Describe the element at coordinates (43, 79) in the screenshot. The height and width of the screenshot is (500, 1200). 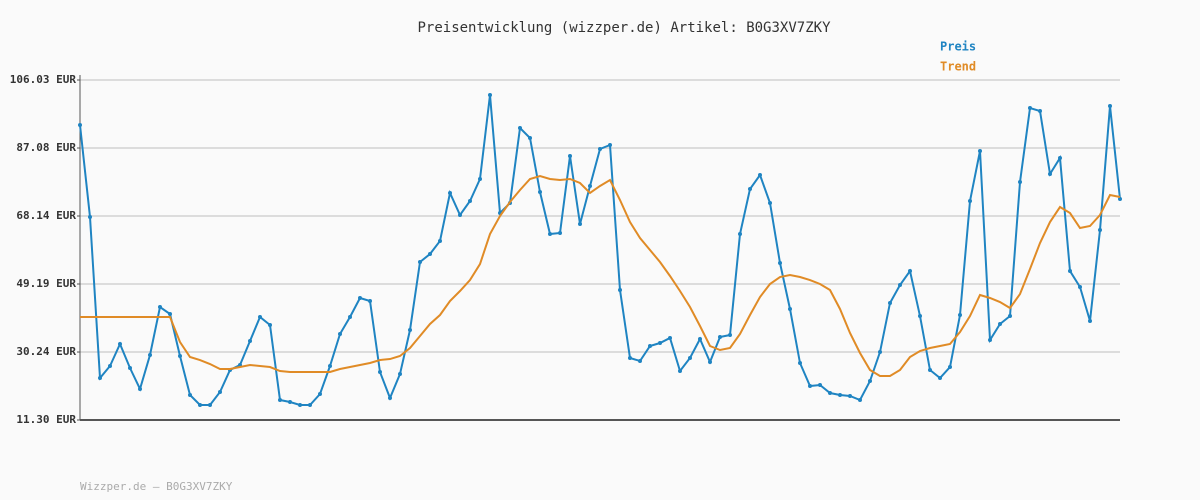
I see `y-tick-label: 106.03 EUR` at that location.